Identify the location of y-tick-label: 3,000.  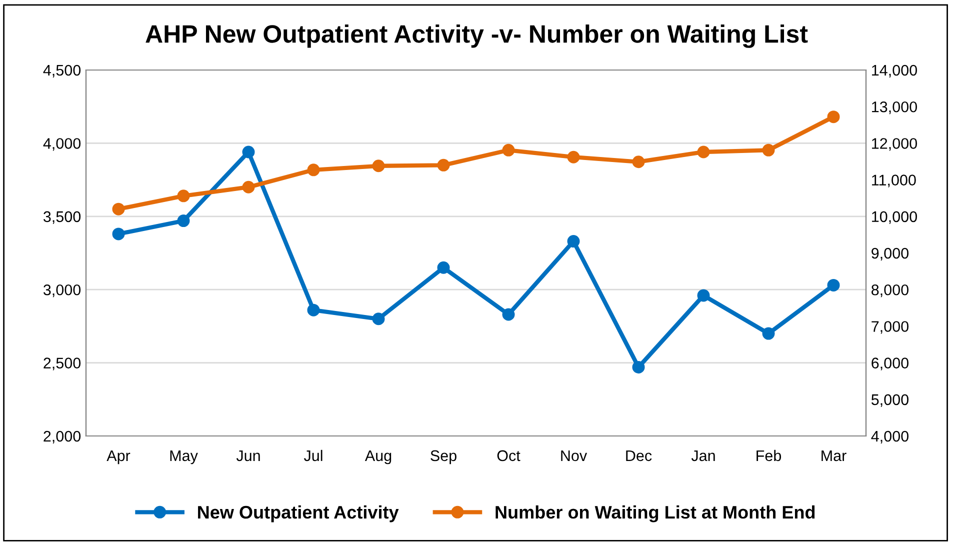
(62, 291).